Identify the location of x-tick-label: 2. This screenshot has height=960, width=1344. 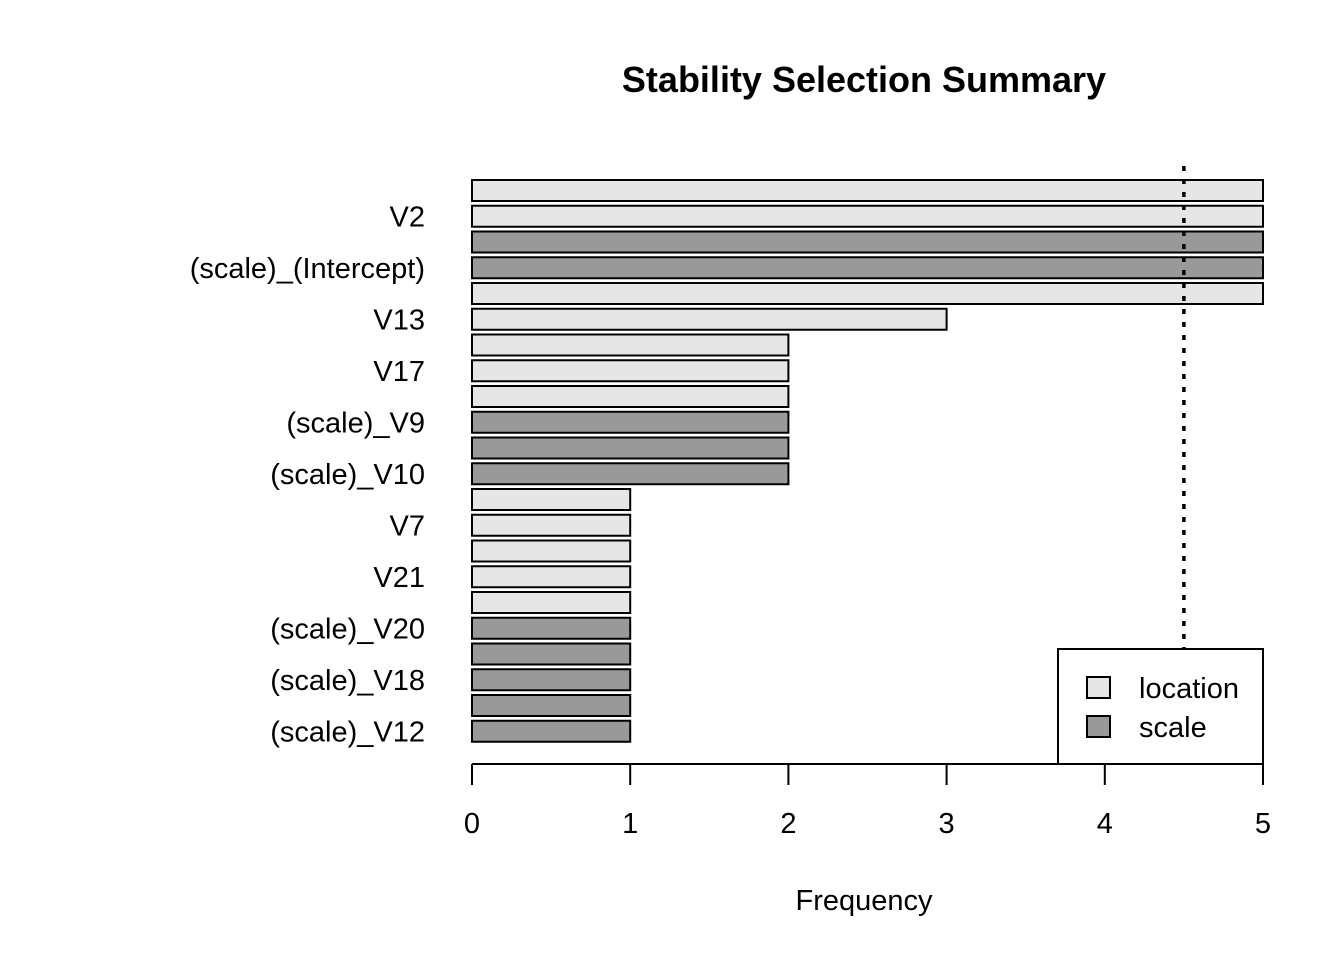
(788, 824).